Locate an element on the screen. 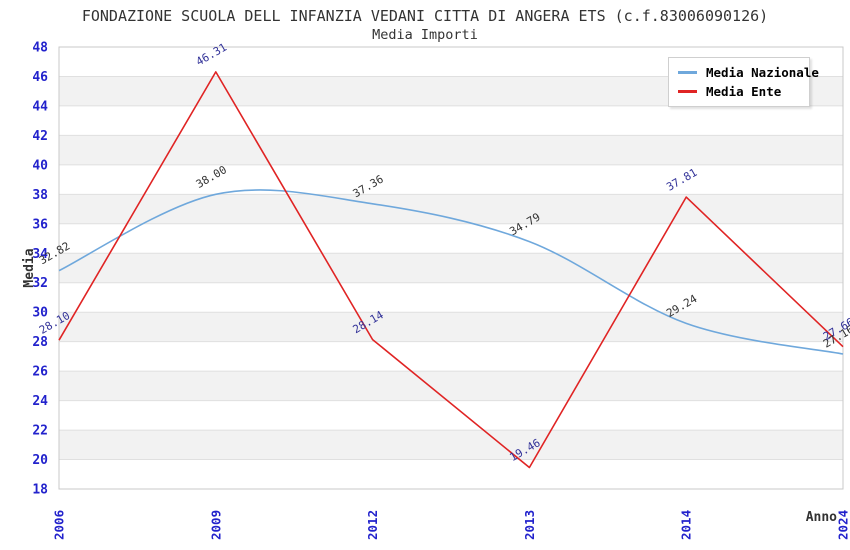 The height and width of the screenshot is (550, 850). x-tick-label: 2013 is located at coordinates (529, 525).